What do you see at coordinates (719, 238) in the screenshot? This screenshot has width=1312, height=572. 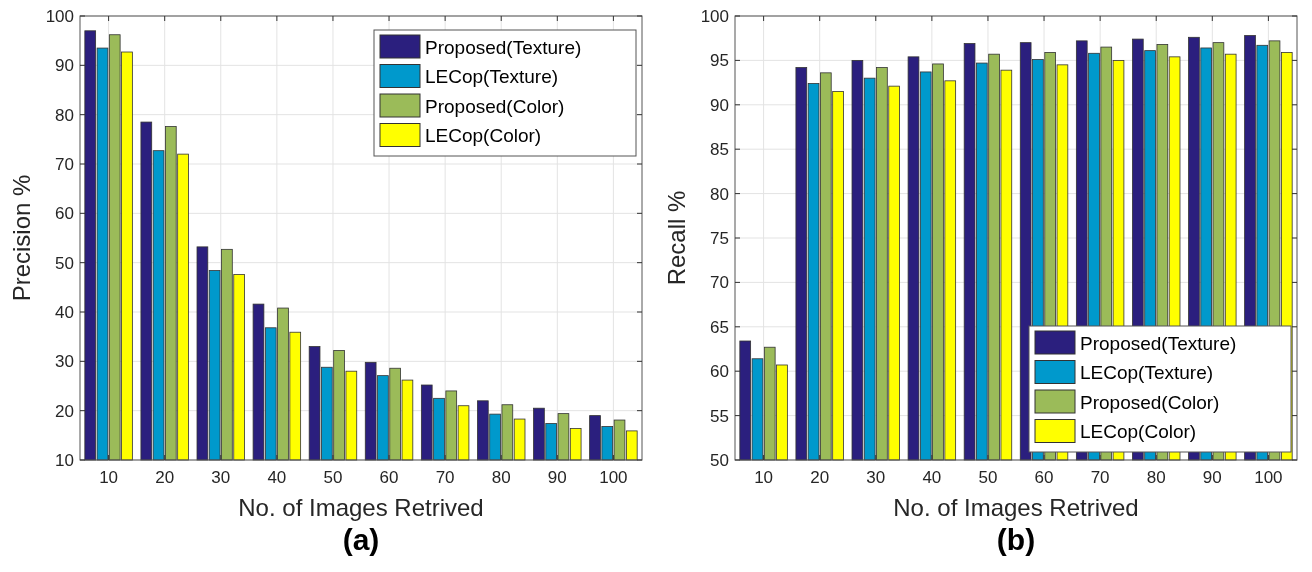 I see `y-tick-label: 75` at bounding box center [719, 238].